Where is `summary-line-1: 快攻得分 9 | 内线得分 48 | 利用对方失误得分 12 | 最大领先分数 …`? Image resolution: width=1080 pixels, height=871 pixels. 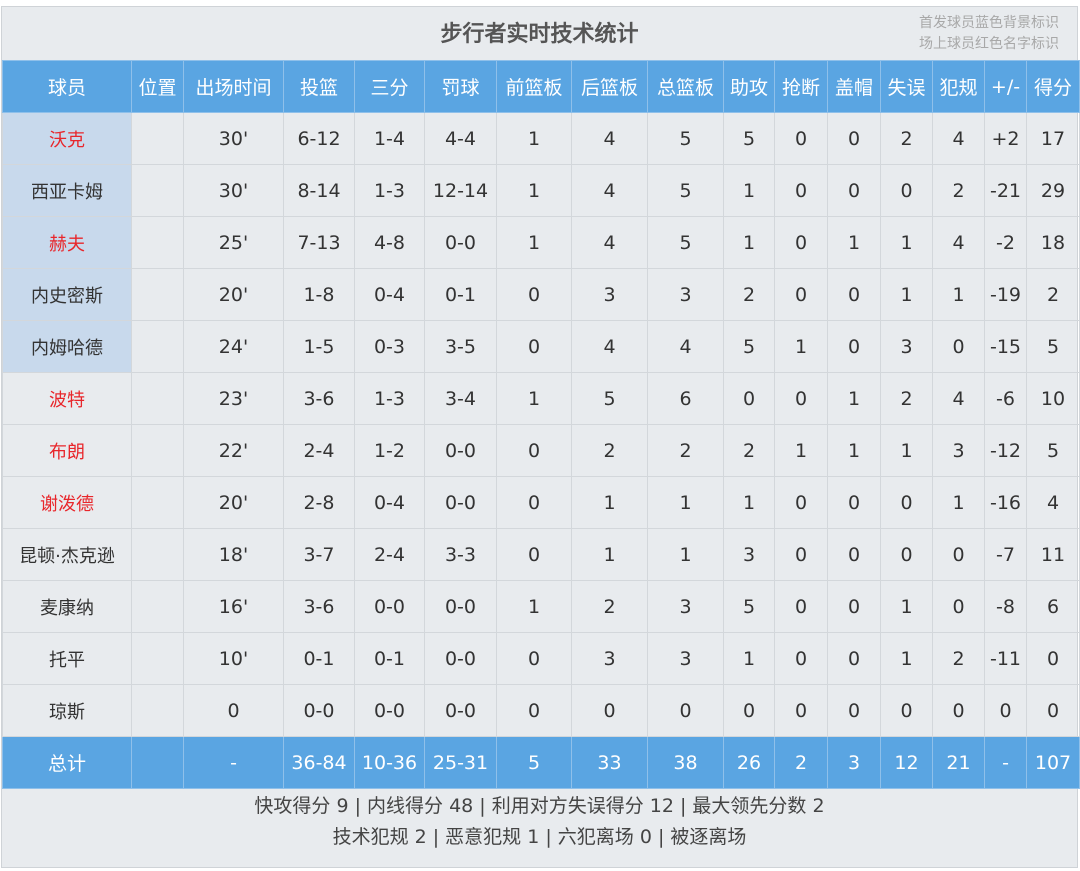
summary-line-1: 快攻得分 9 | 内线得分 48 | 利用对方失误得分 12 | 最大领先分数 … is located at coordinates (539, 806).